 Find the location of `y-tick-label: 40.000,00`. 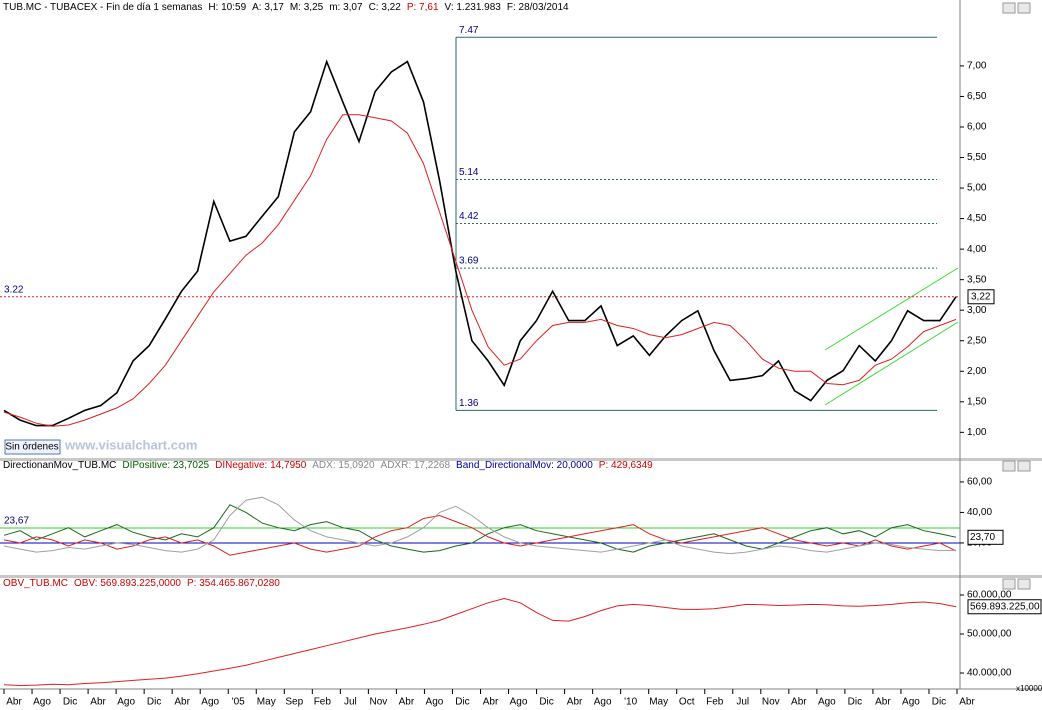

y-tick-label: 40.000,00 is located at coordinates (989, 673).